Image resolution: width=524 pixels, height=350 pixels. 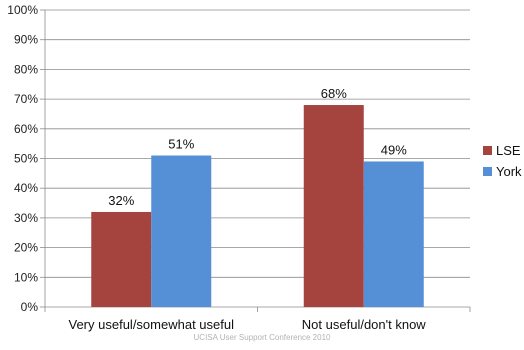 I want to click on data-label: 51%, so click(x=181, y=144).